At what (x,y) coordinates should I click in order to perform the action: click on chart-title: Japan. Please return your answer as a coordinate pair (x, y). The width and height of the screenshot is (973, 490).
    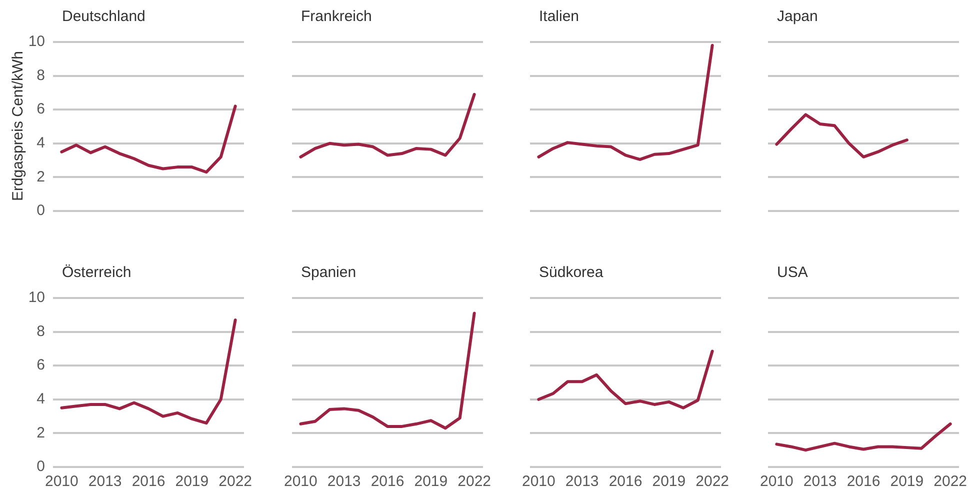
    Looking at the image, I should click on (797, 16).